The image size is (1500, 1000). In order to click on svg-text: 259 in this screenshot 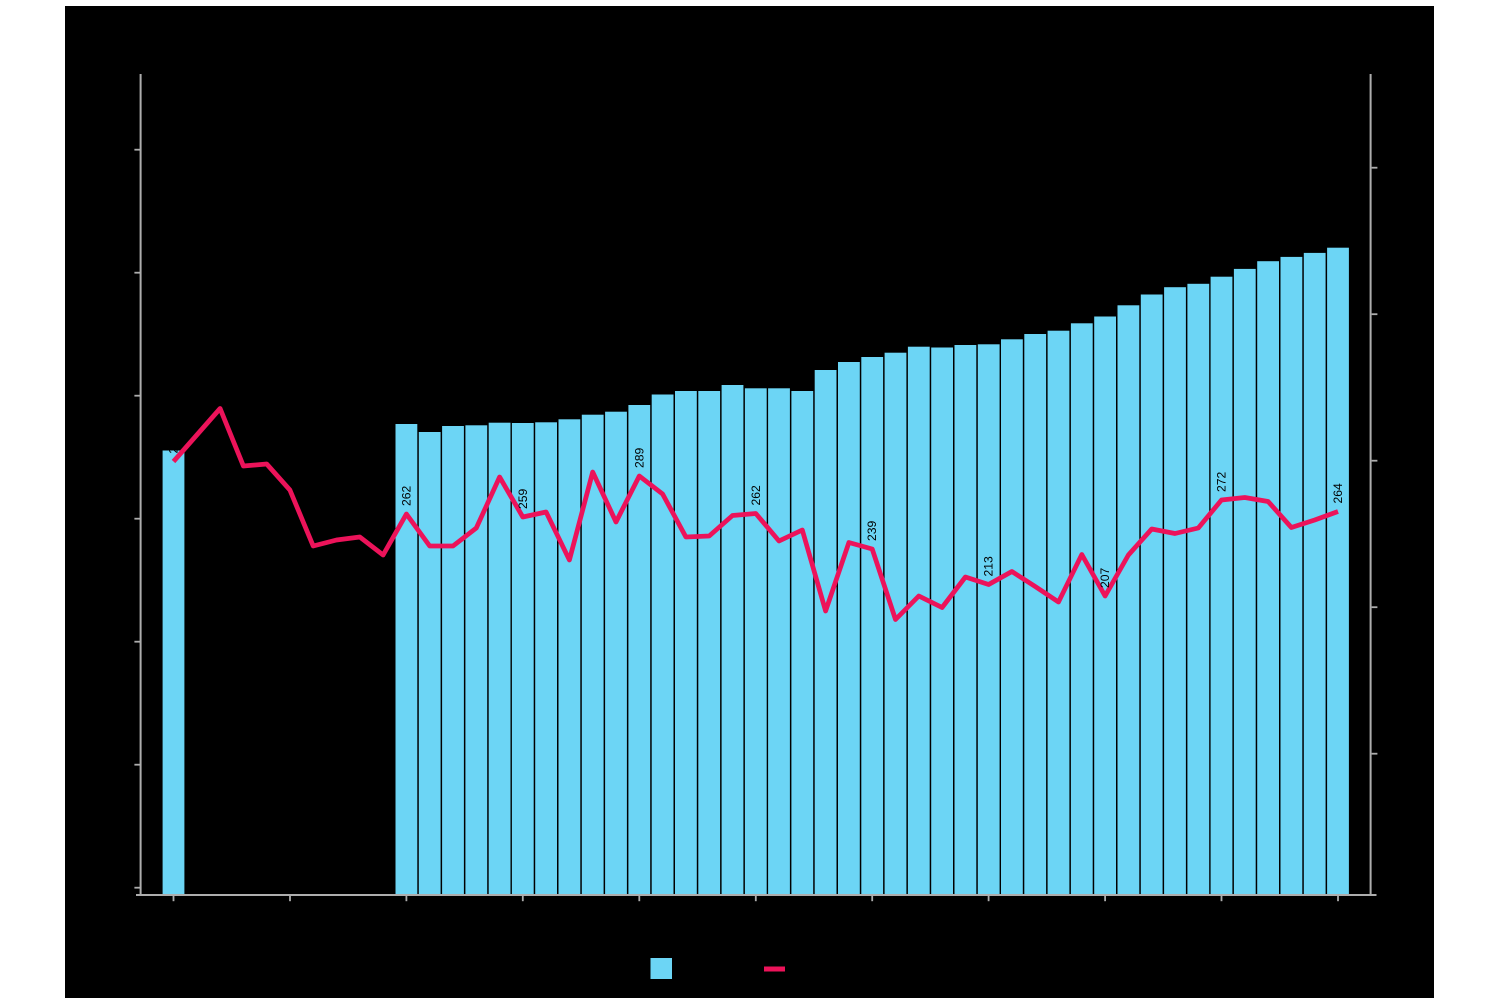, I will do `click(523, 498)`.